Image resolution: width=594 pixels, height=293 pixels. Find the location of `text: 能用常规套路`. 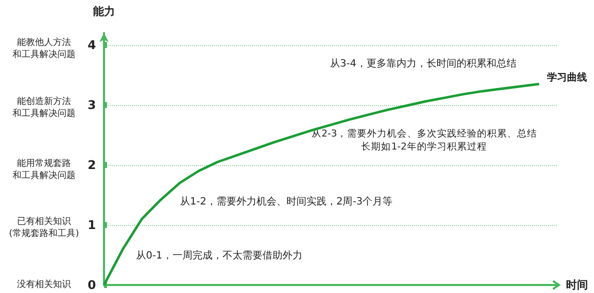

text: 能用常规套路 is located at coordinates (44, 163).